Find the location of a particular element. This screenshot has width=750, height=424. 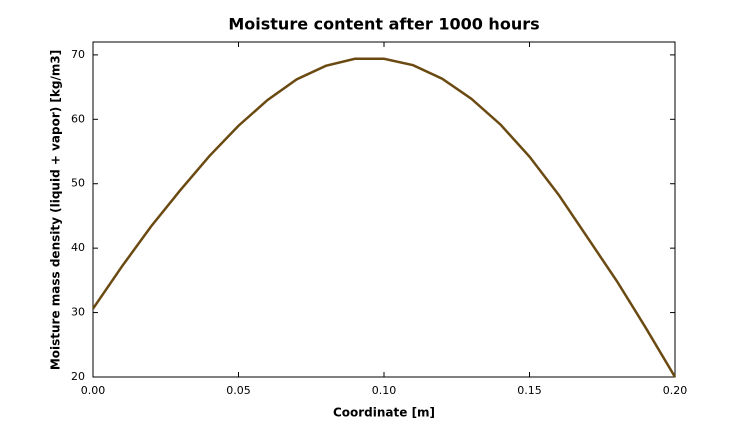

y-tick-label: 20 is located at coordinates (78, 376).